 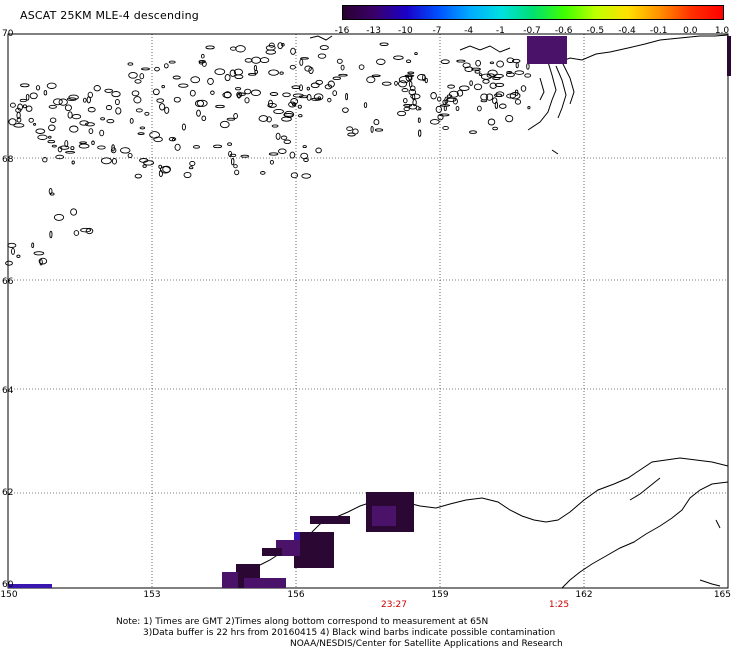 What do you see at coordinates (690, 31) in the screenshot?
I see `color-scale-label: 0.0` at bounding box center [690, 31].